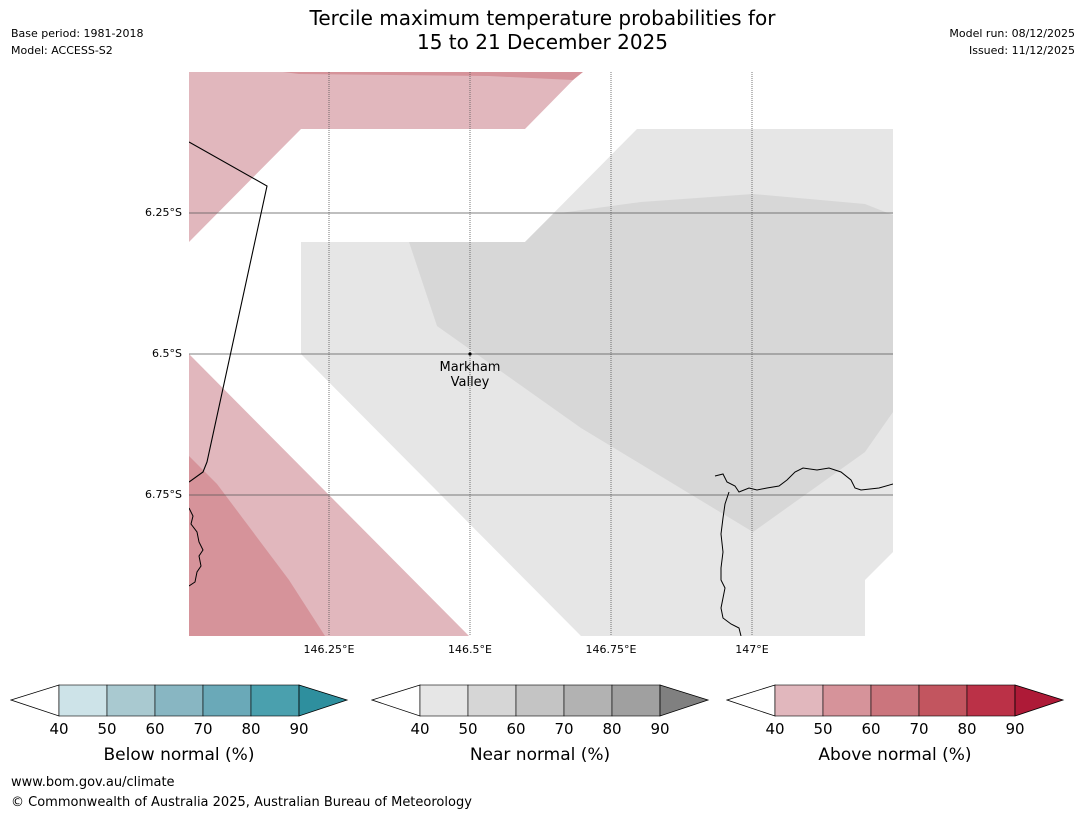  What do you see at coordinates (775, 729) in the screenshot?
I see `legend-above-tick: 40` at bounding box center [775, 729].